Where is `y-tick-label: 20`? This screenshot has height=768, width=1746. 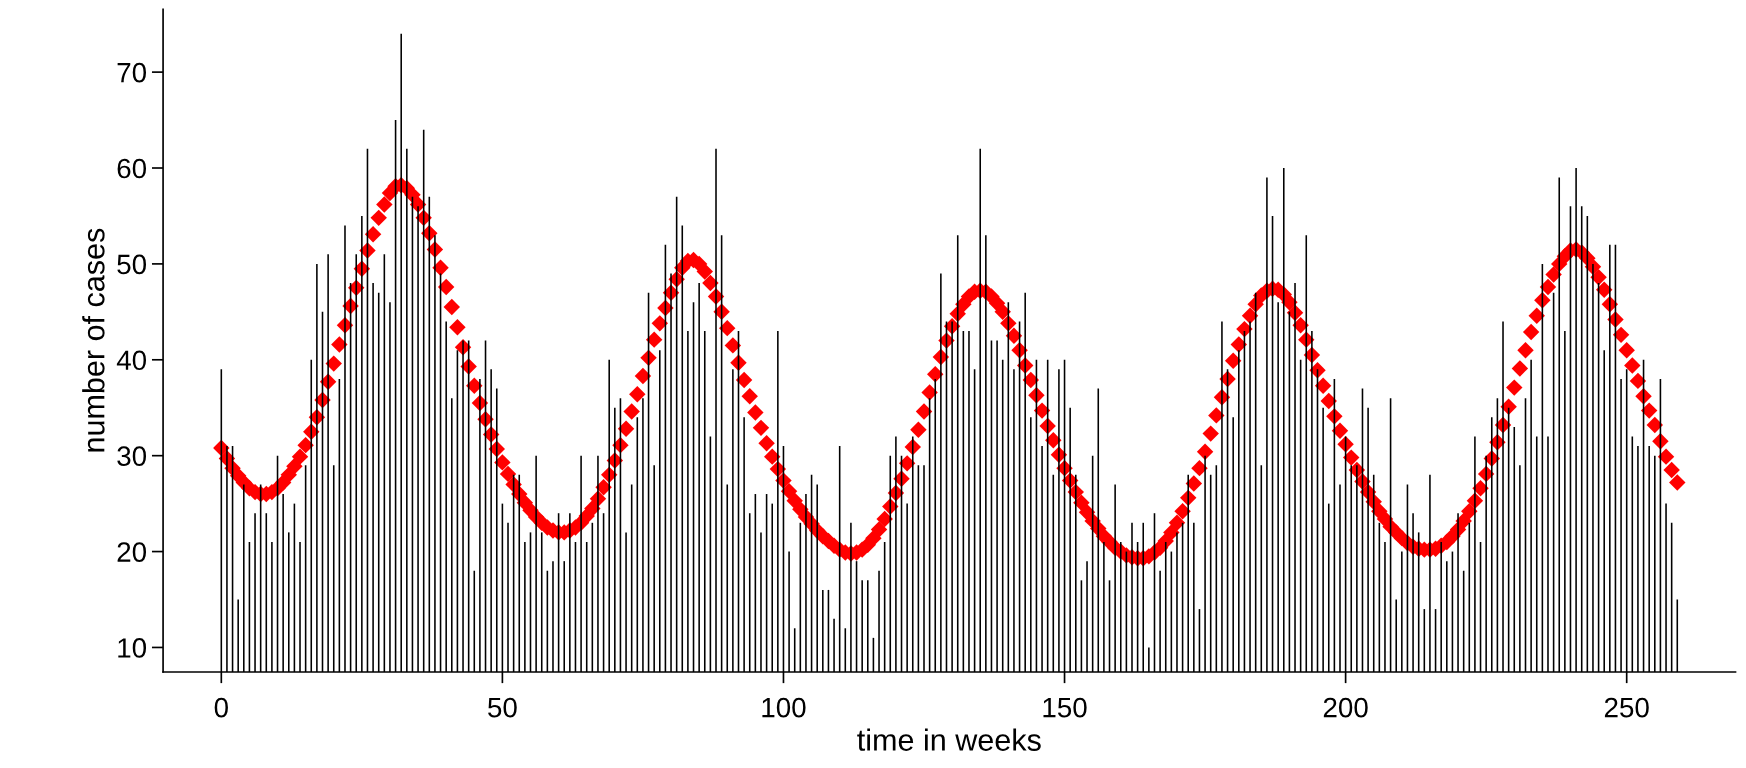
y-tick-label: 20 is located at coordinates (132, 552).